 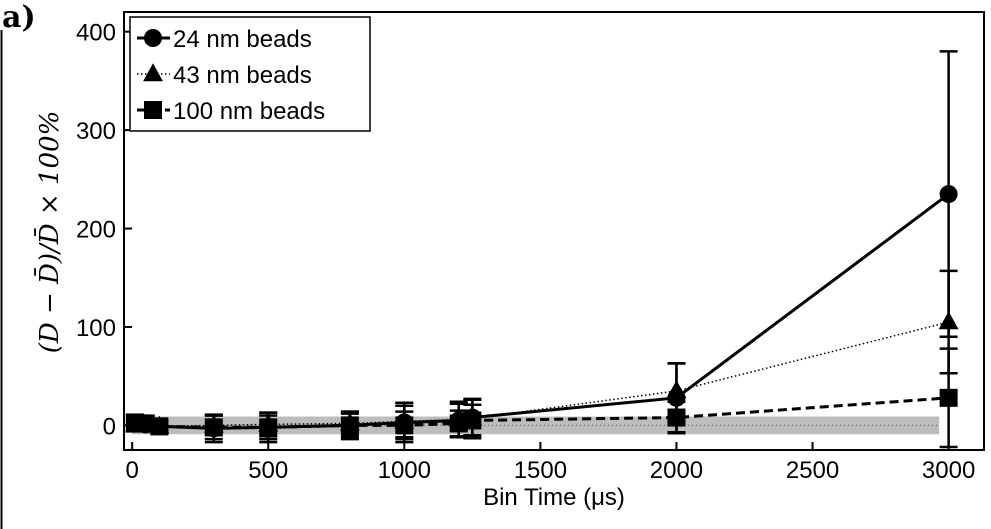 I want to click on legend: 24 nm beads 43 nm beads 100 nm beads, so click(x=250, y=74).